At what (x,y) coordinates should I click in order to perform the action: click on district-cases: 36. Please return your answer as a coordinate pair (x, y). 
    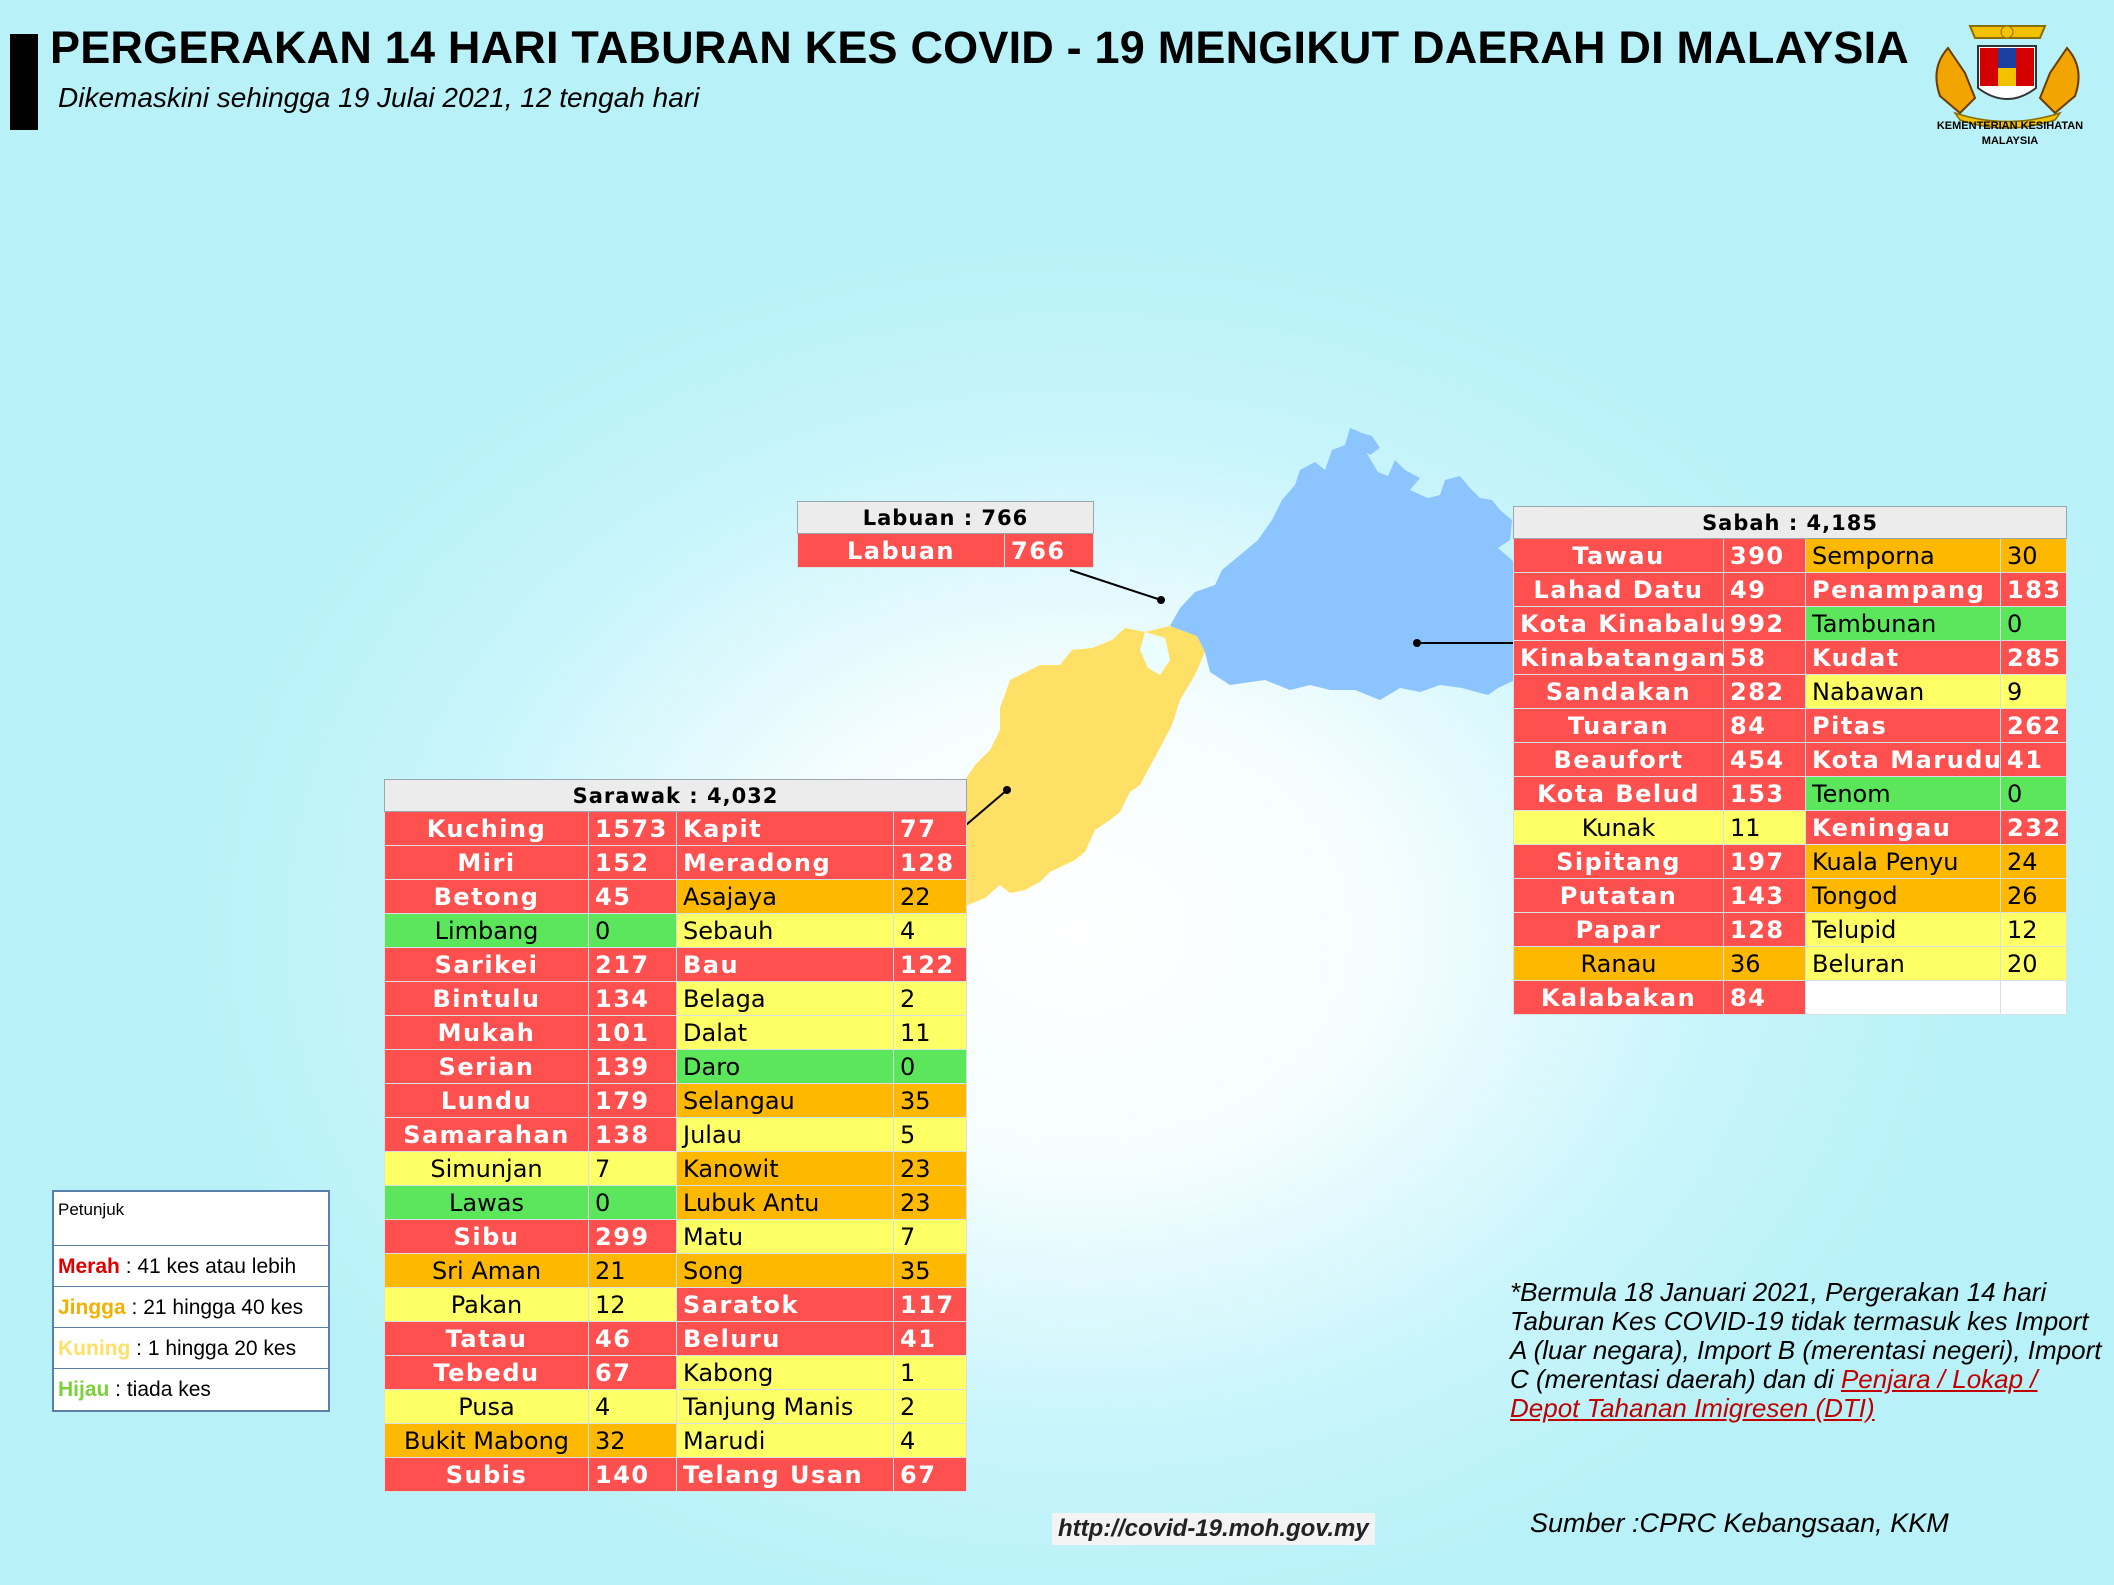
    Looking at the image, I should click on (1764, 963).